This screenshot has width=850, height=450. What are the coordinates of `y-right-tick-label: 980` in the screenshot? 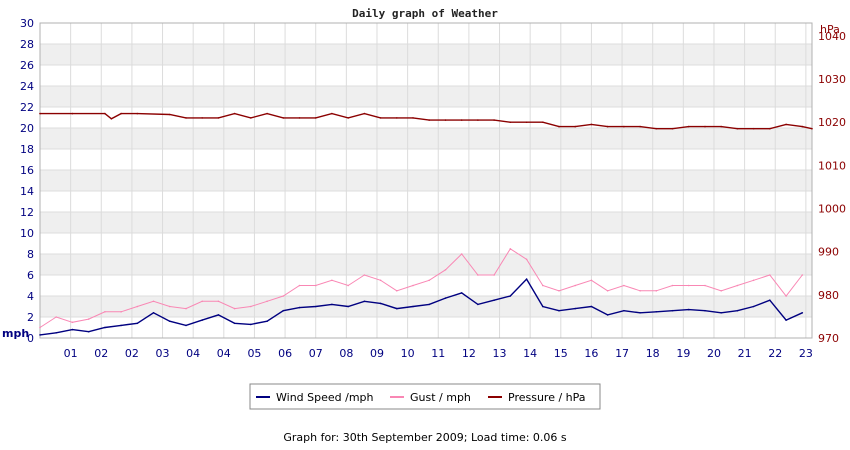 It's located at (828, 295).